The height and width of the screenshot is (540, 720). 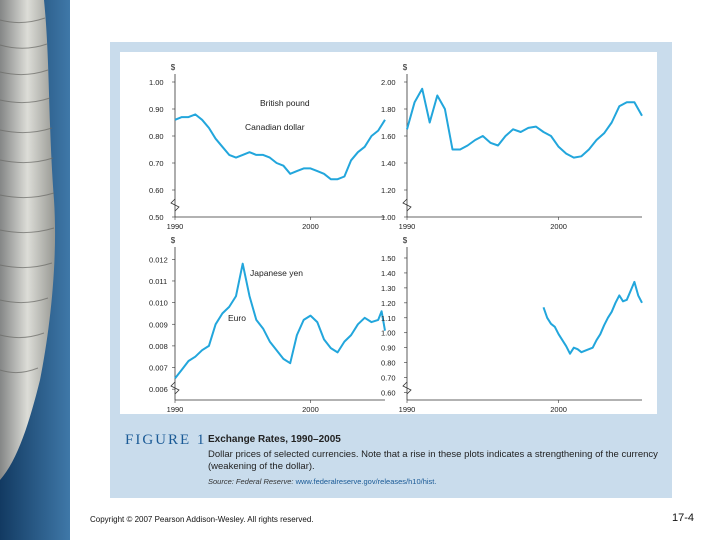 What do you see at coordinates (274, 439) in the screenshot?
I see `figure-title: Exchange Rates, 1990–2005` at bounding box center [274, 439].